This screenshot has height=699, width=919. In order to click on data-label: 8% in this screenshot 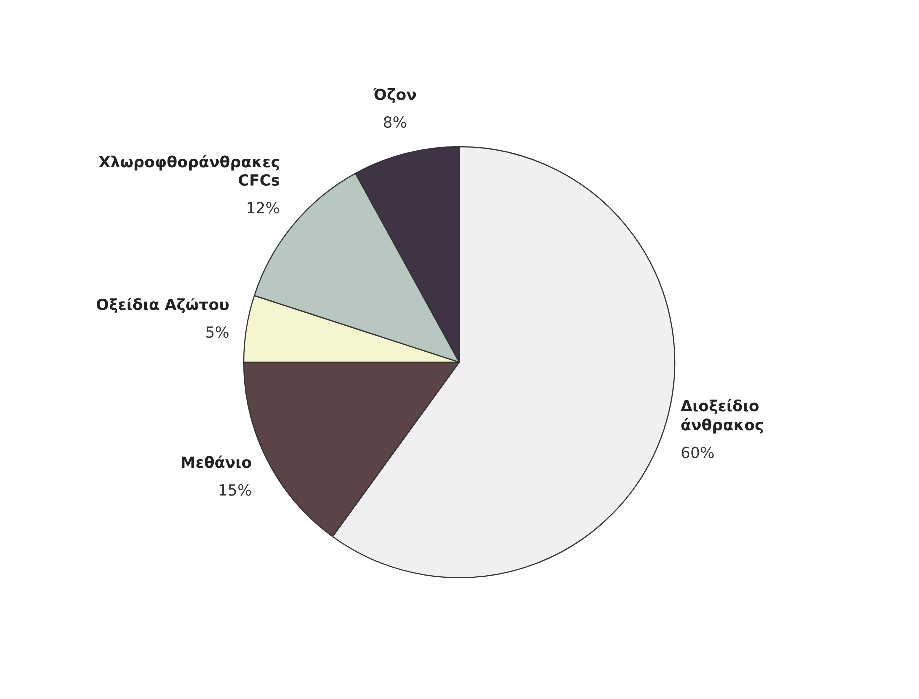, I will do `click(395, 122)`.